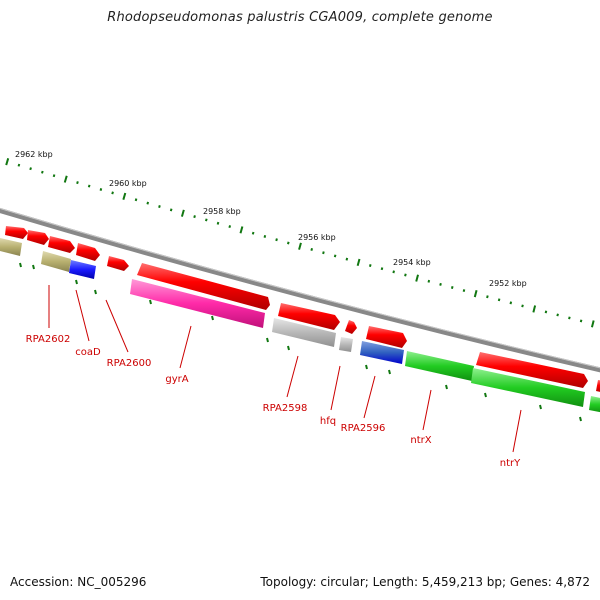 The width and height of the screenshot is (600, 600). I want to click on gene-label: ntrX, so click(420, 440).